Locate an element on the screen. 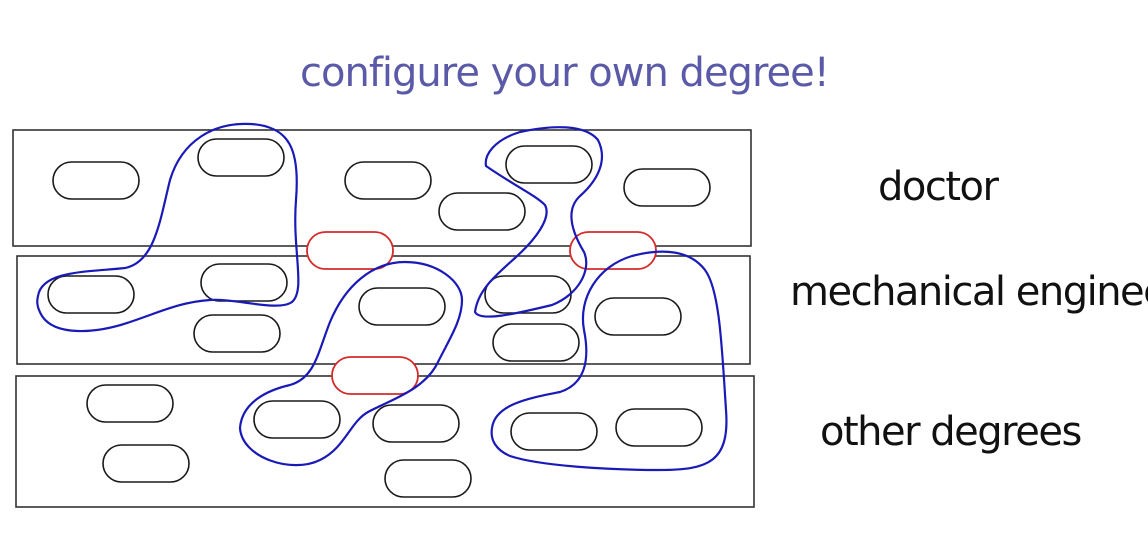  row-label-other-degrees: other degrees is located at coordinates (950, 432).